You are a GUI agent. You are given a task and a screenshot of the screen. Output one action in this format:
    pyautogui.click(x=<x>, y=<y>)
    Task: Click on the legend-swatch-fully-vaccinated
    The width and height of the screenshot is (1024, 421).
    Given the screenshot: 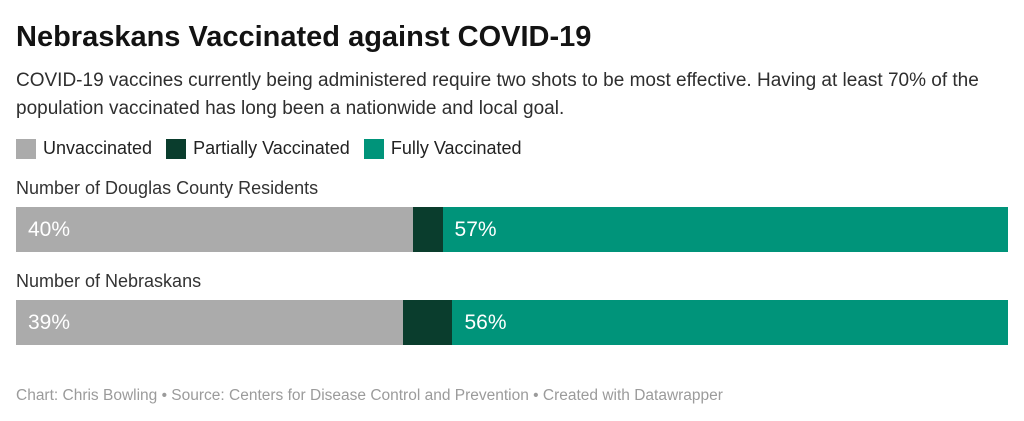 What is the action you would take?
    pyautogui.click(x=373, y=148)
    